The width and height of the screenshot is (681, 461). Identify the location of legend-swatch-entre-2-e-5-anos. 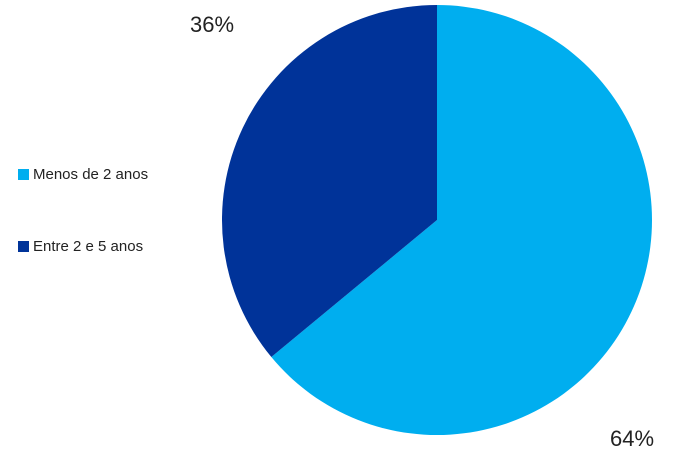
(23, 246).